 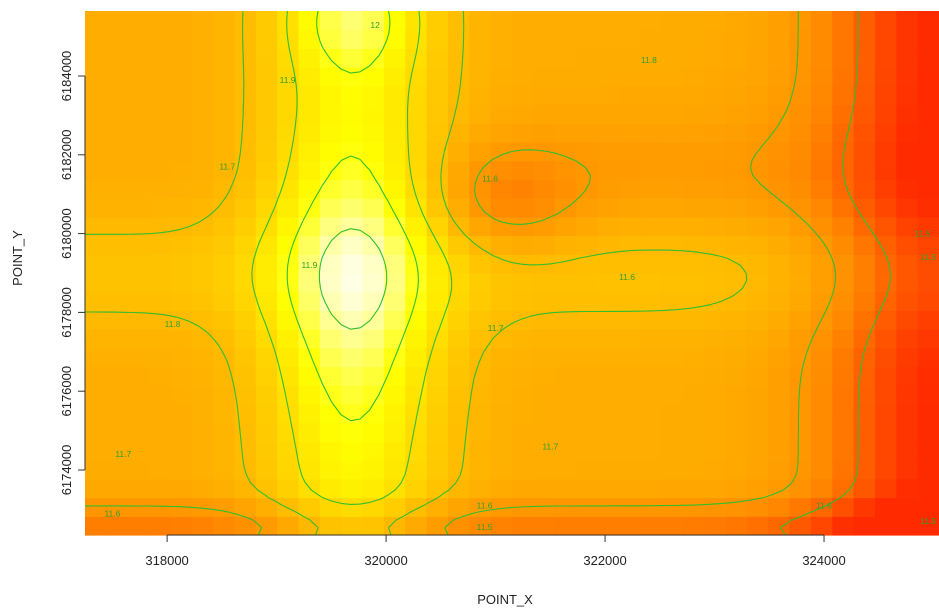 What do you see at coordinates (66, 470) in the screenshot?
I see `y-tick-label: 6174000` at bounding box center [66, 470].